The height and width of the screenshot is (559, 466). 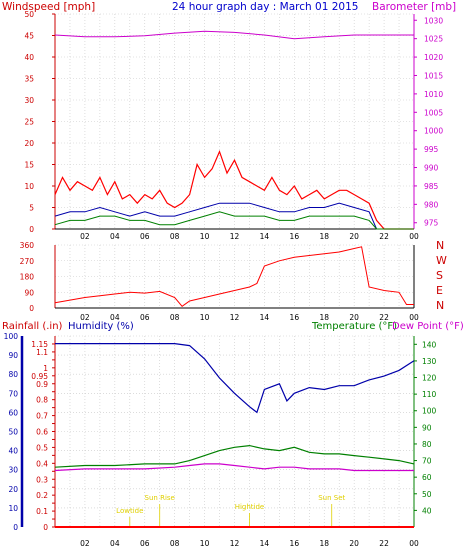 I want to click on direction-tick-label: 360, so click(x=27, y=245).